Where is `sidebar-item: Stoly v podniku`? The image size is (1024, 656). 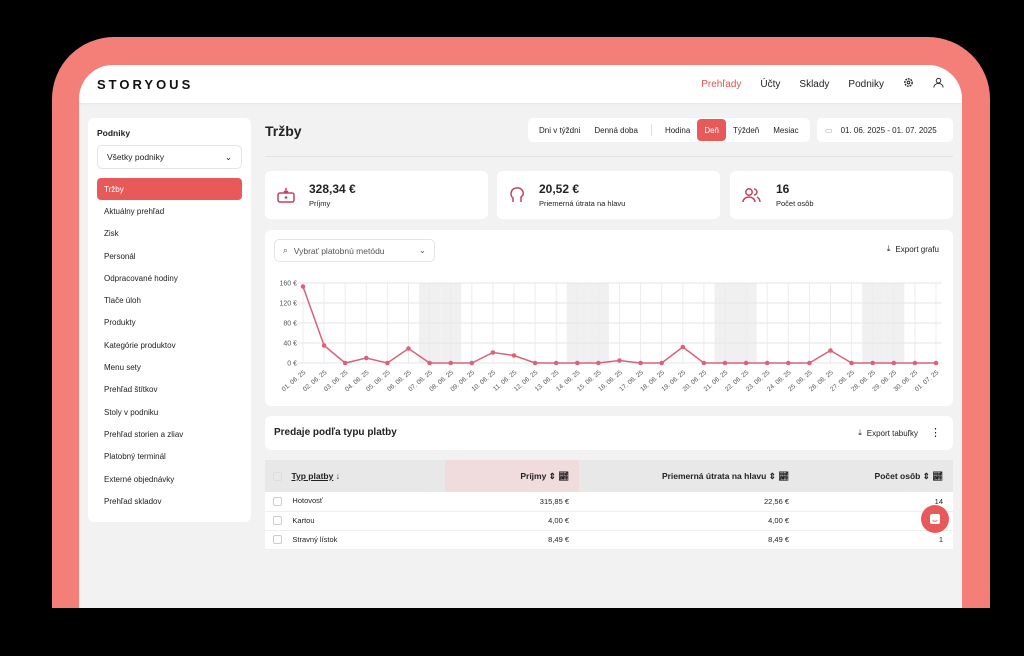
sidebar-item: Stoly v podniku is located at coordinates (131, 412).